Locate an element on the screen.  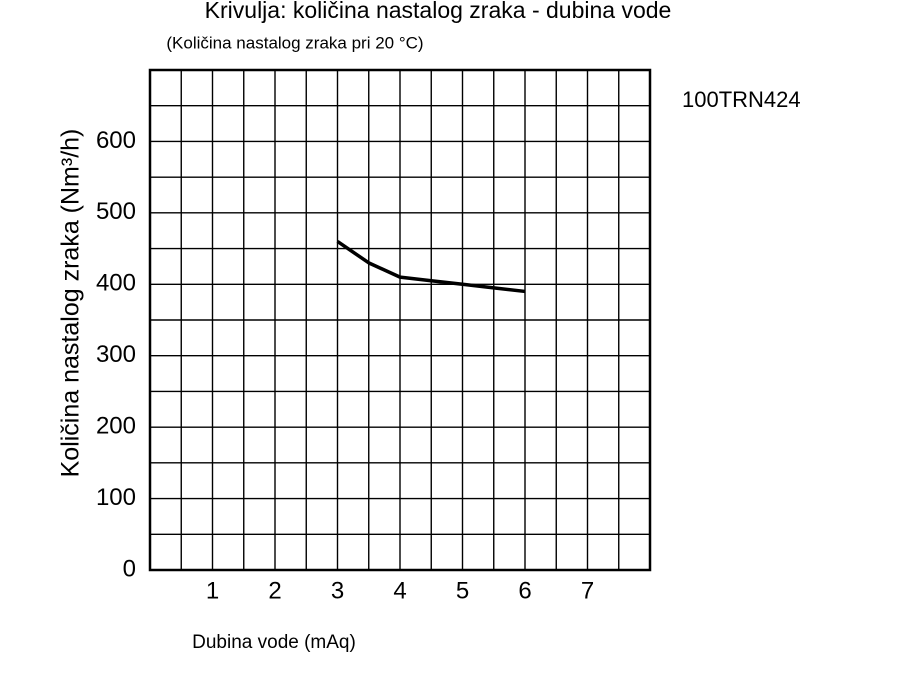
y-tick-label: 500 is located at coordinates (116, 211).